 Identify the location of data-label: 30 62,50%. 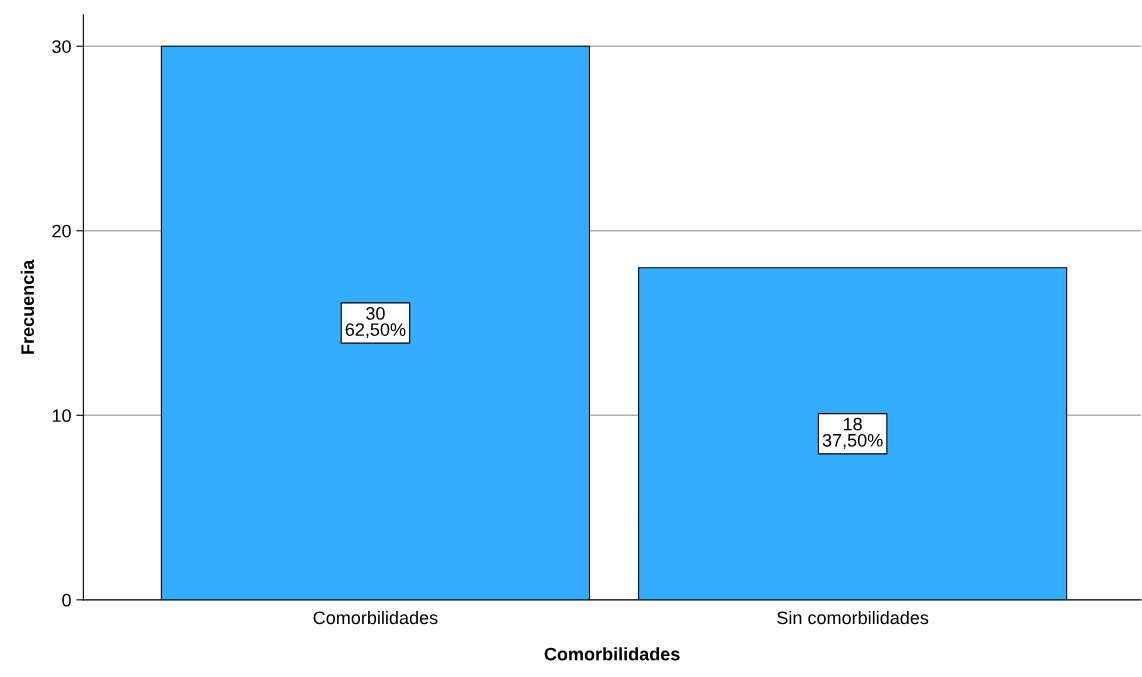
(375, 323).